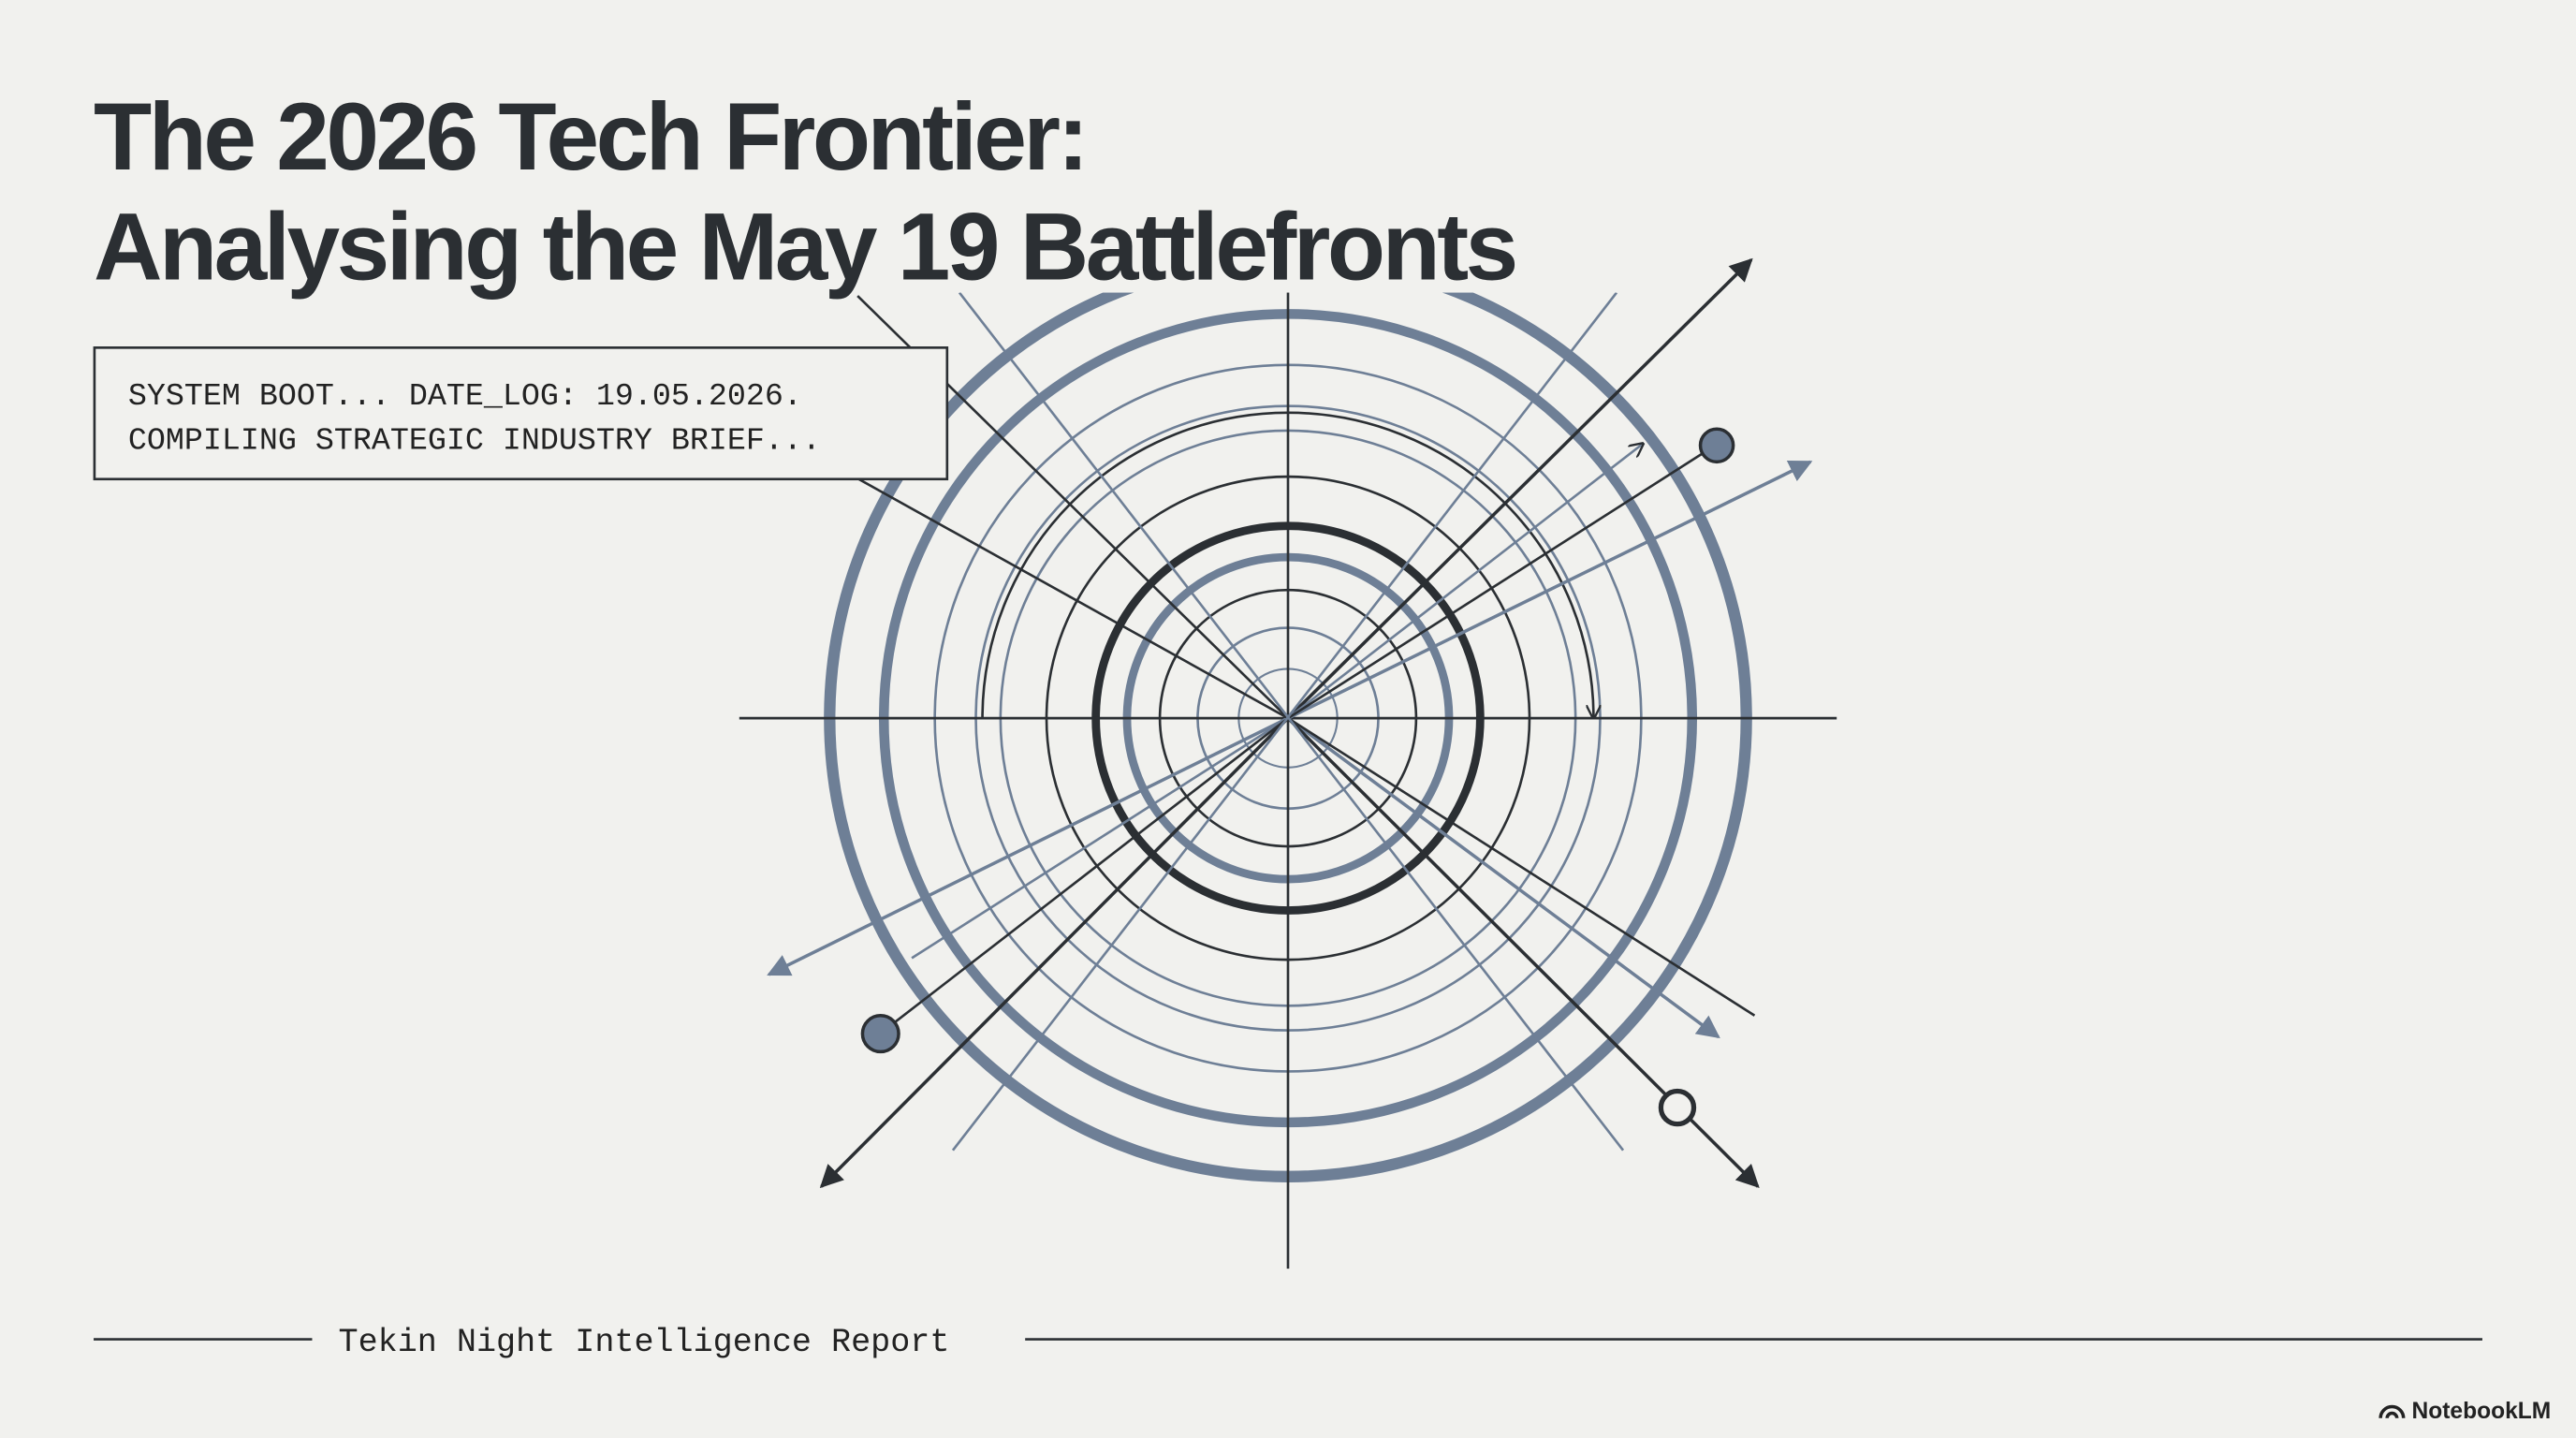 This screenshot has width=2576, height=1438. I want to click on brand-icon, so click(2392, 1411).